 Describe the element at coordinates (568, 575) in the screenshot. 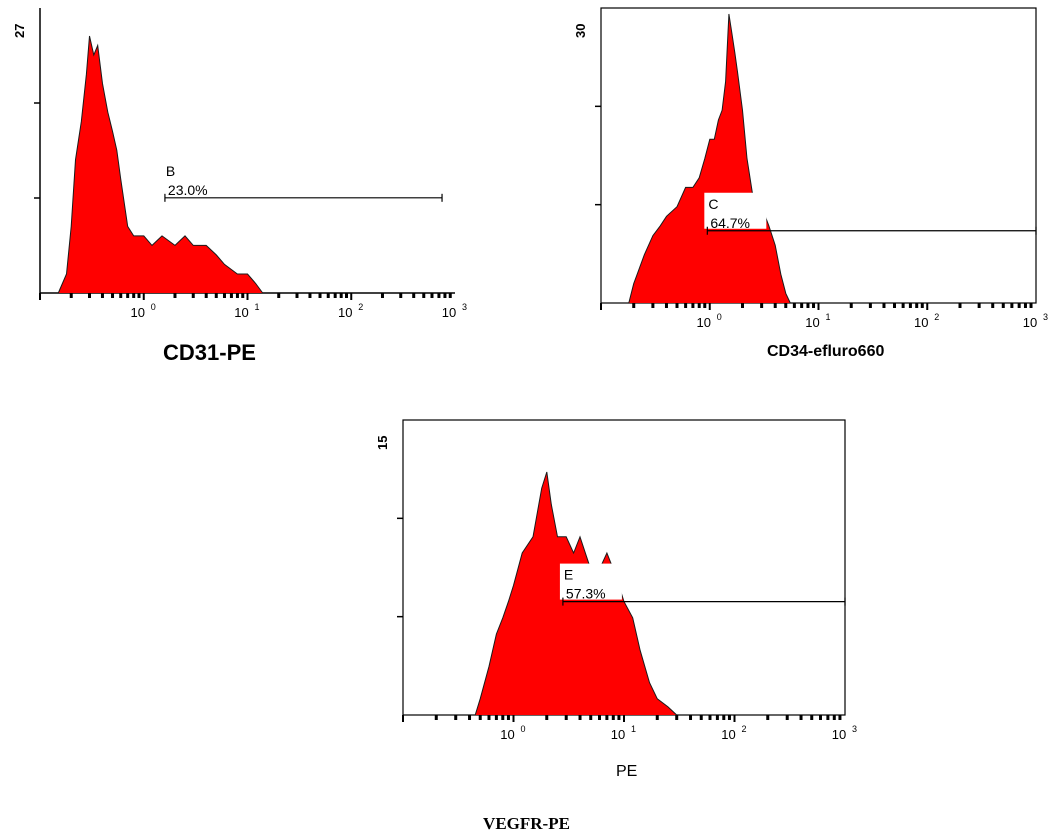

I see `gate-name: E` at that location.